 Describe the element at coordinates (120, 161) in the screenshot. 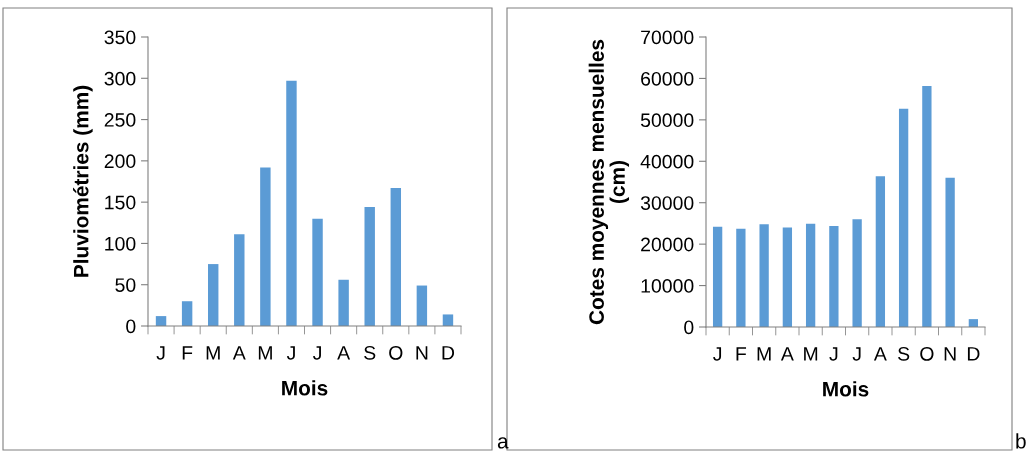

I see `y-tick-label: 200` at that location.